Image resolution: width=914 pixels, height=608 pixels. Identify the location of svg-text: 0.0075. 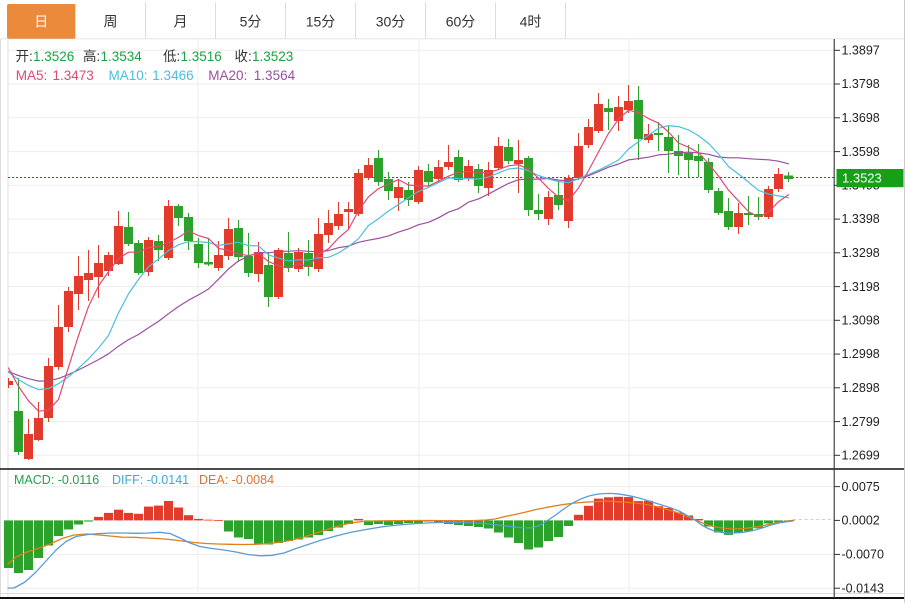
(861, 487).